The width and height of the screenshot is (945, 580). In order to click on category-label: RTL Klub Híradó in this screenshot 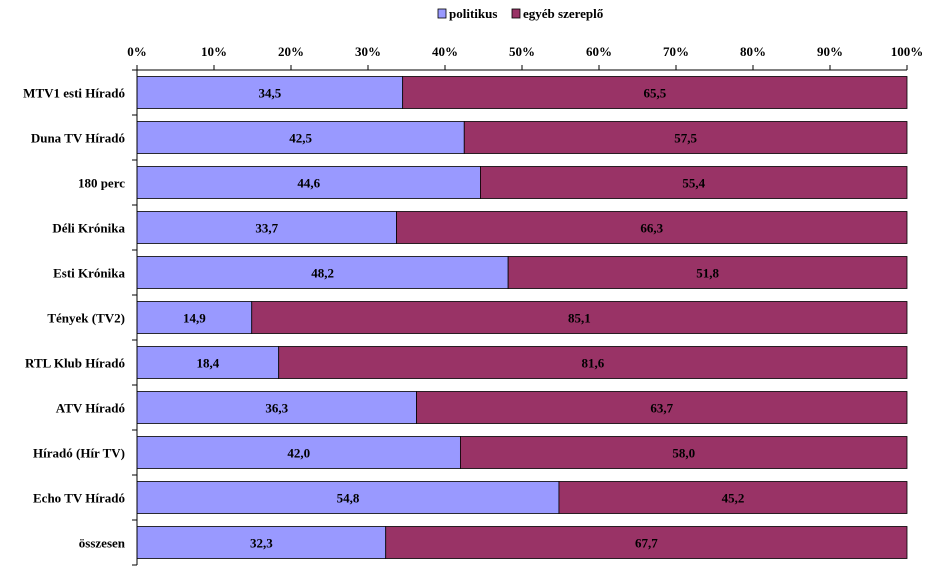, I will do `click(75, 363)`.